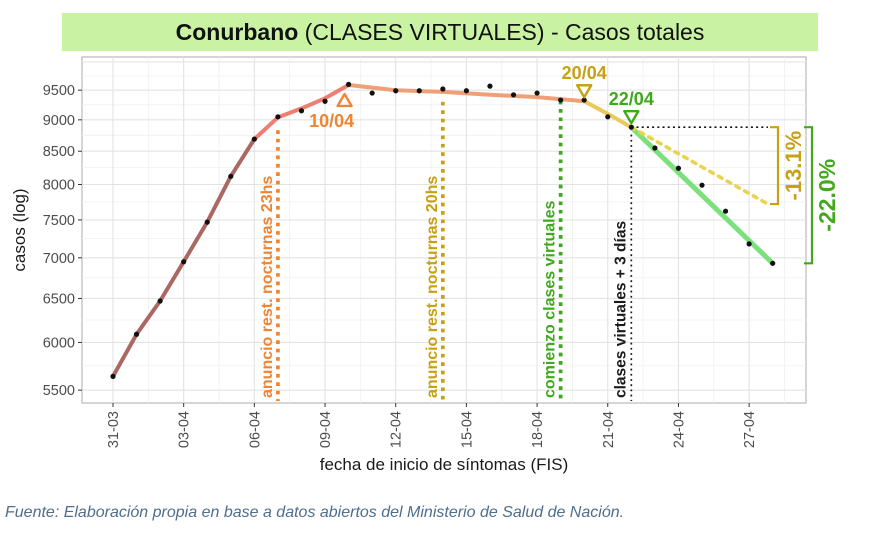 The width and height of the screenshot is (887, 536). Describe the element at coordinates (331, 121) in the screenshot. I see `date-marker-label: 10/04` at that location.